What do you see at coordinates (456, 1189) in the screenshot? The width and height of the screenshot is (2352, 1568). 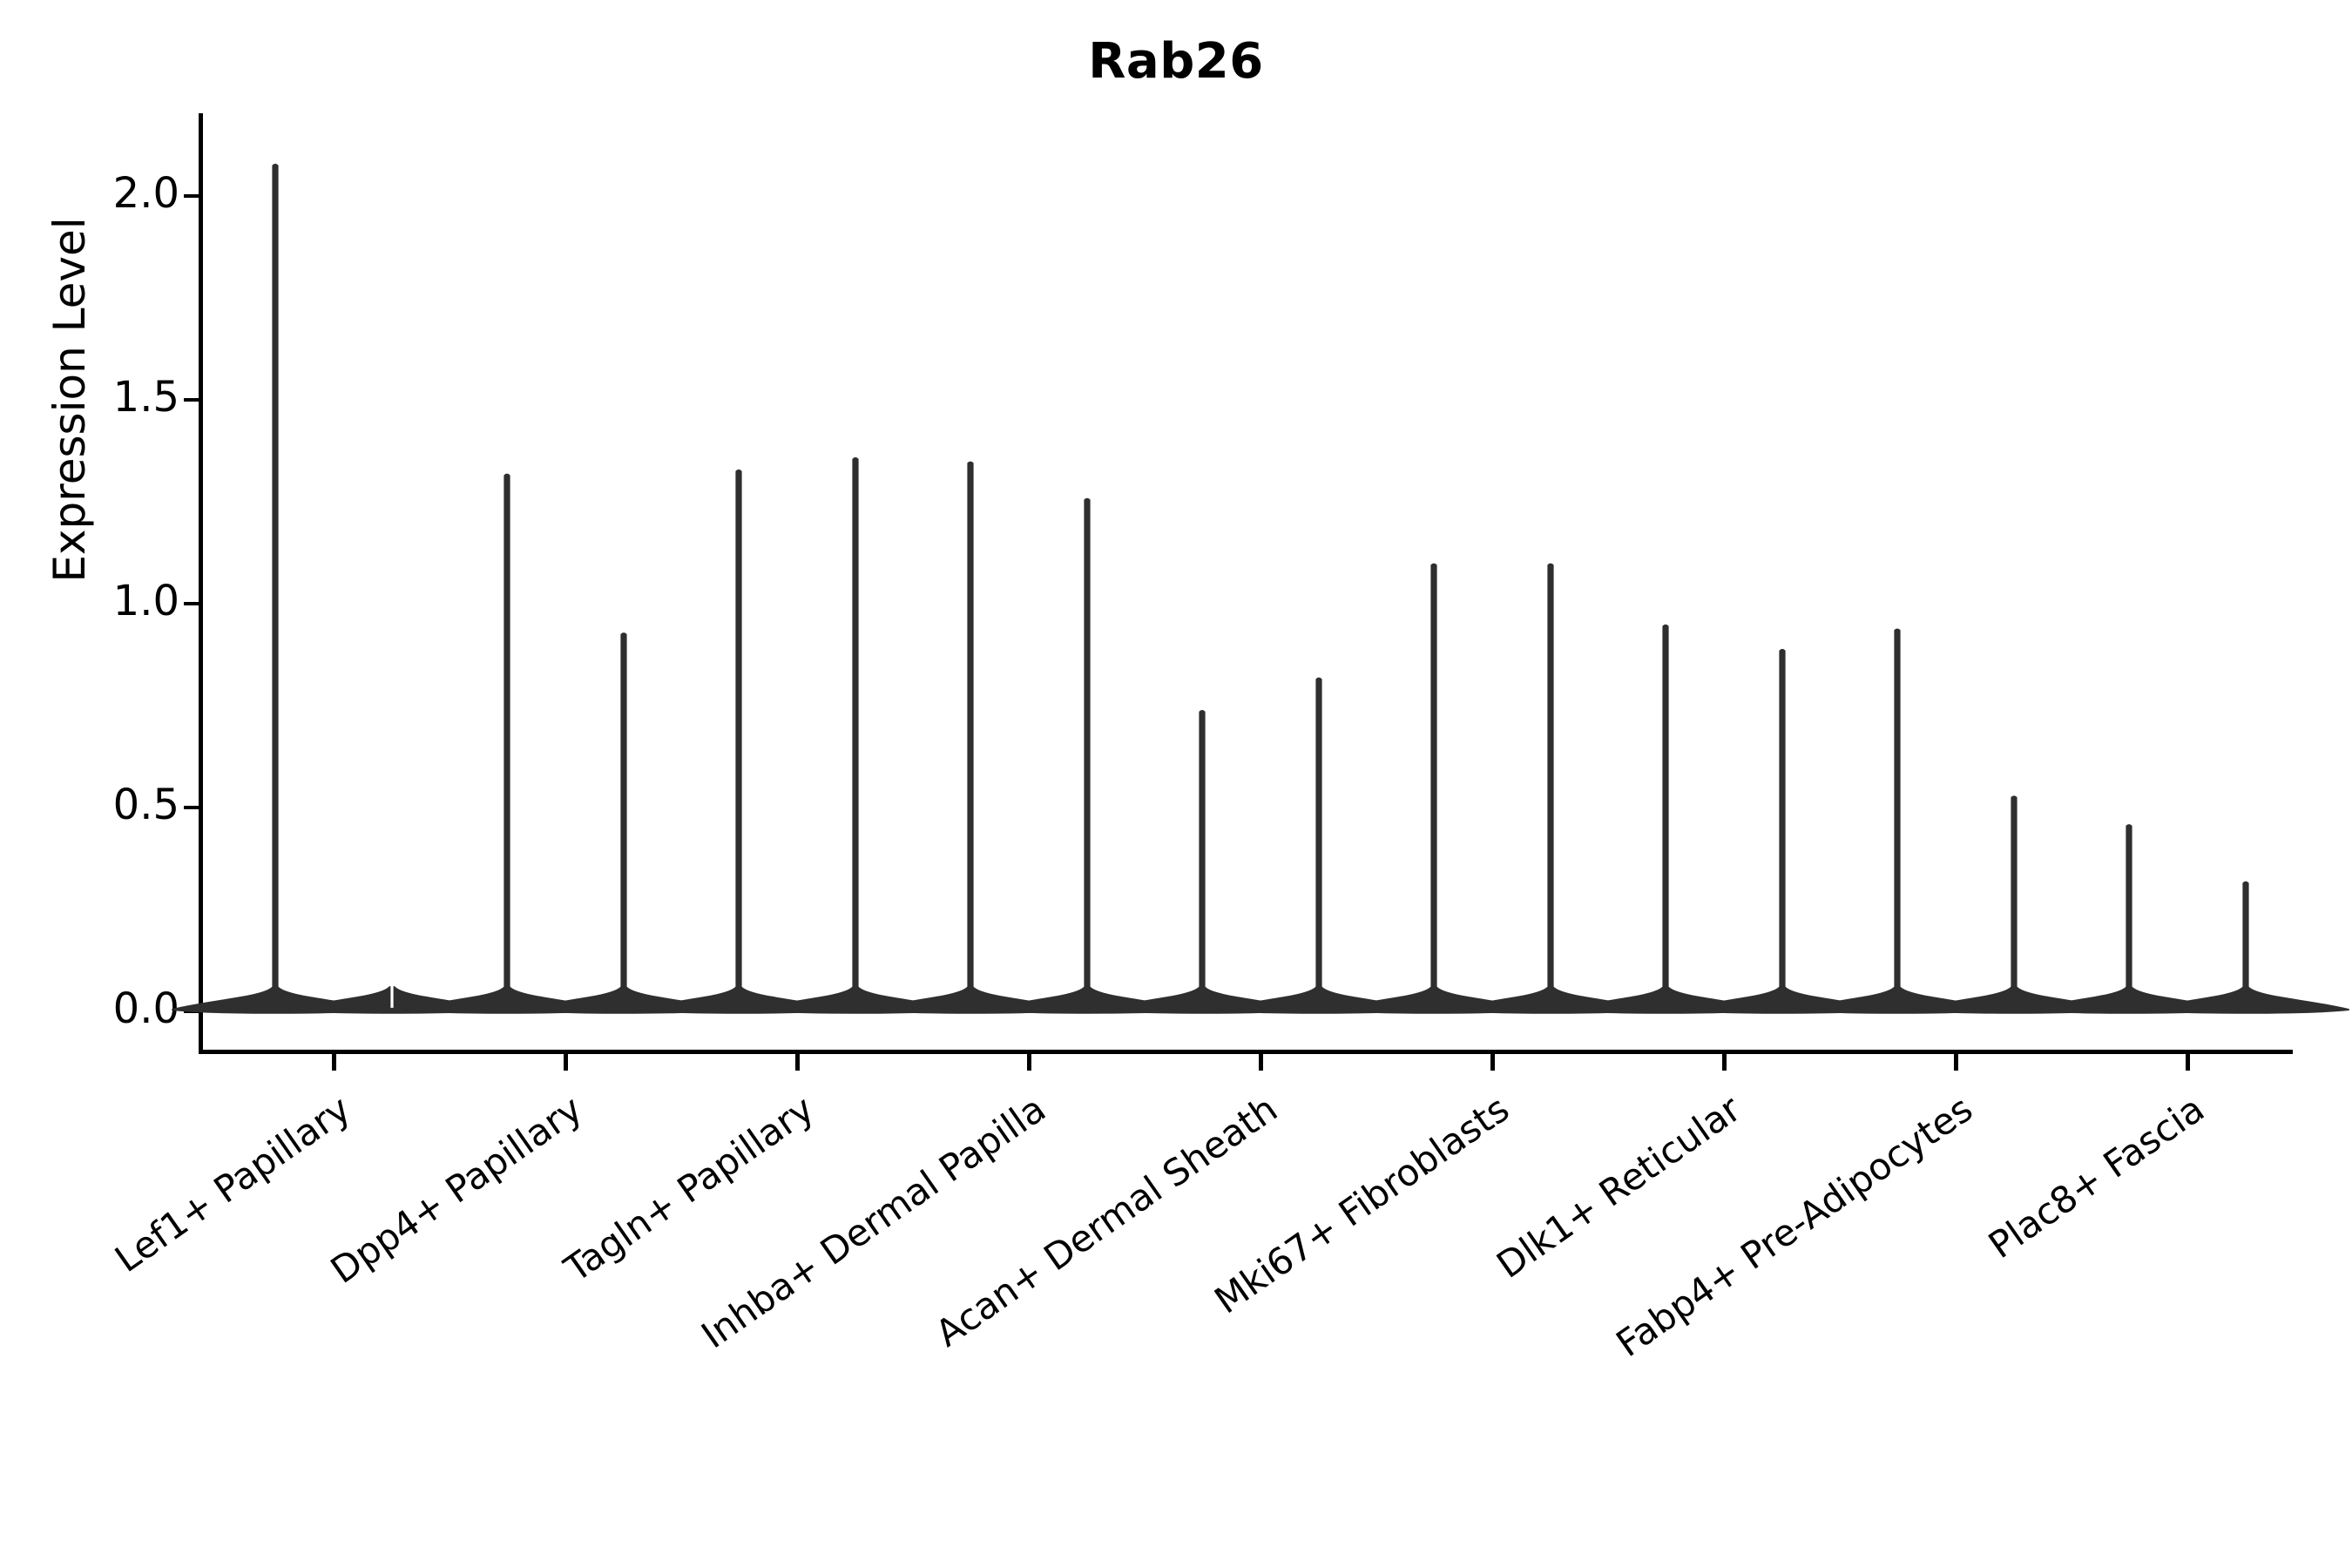 I see `x-tick-label: Dpp4+ Papillary` at bounding box center [456, 1189].